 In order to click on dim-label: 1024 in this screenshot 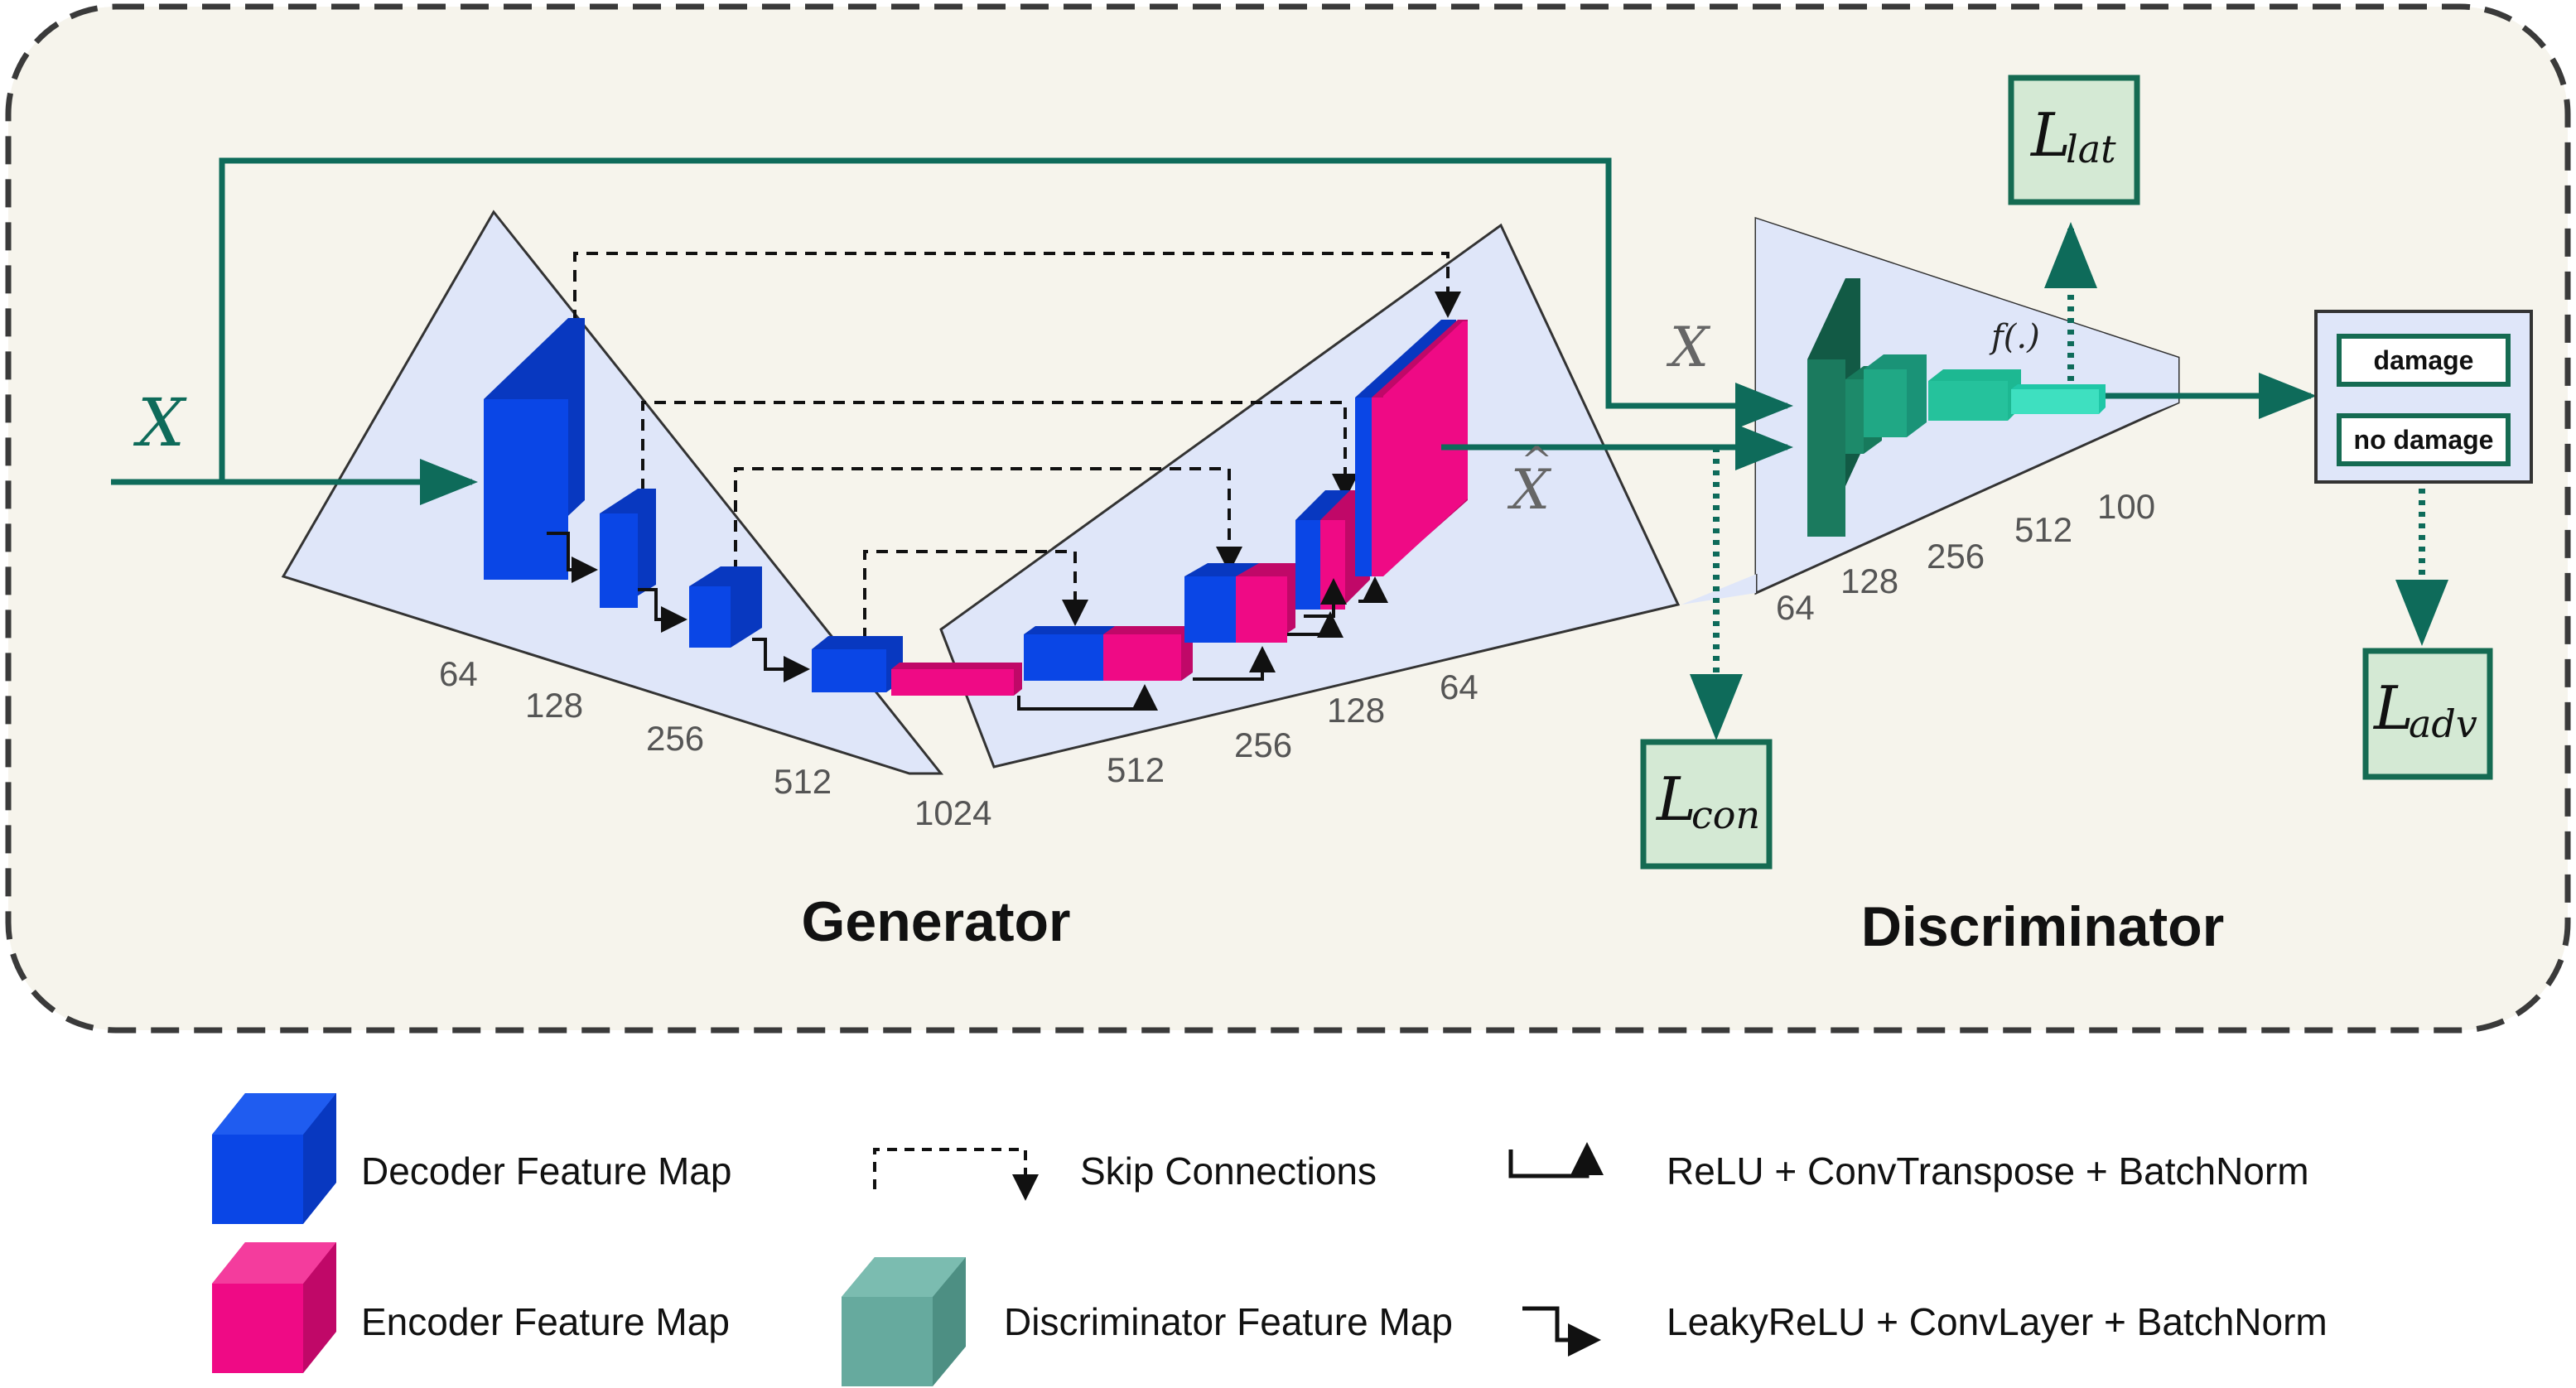, I will do `click(952, 812)`.